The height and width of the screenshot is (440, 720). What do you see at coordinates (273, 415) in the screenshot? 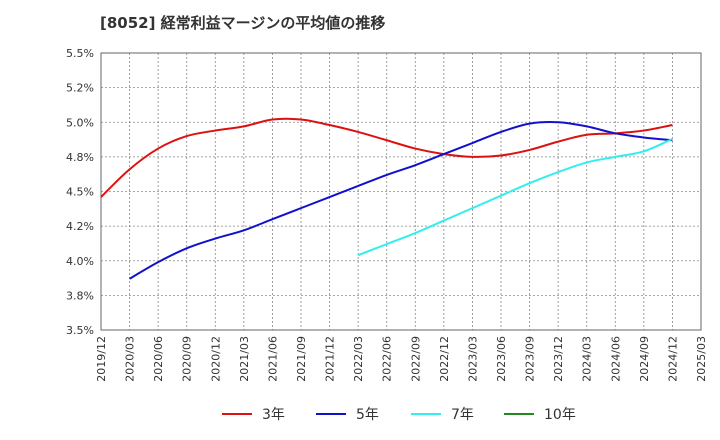
I see `legend-label: 3年` at bounding box center [273, 415].